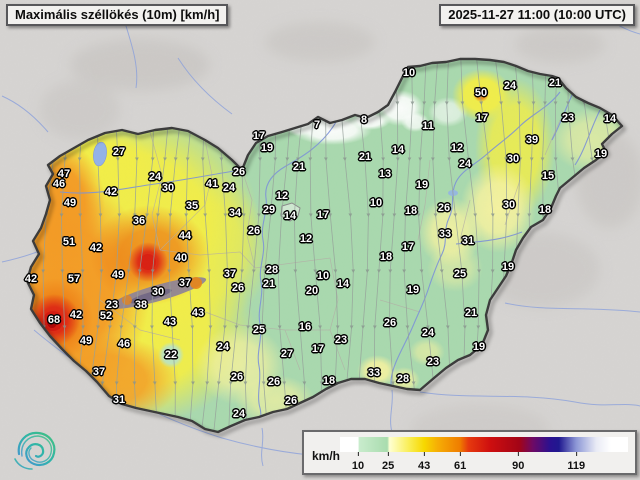 The image size is (640, 480). Describe the element at coordinates (484, 444) in the screenshot. I see `legend-color-bar` at that location.